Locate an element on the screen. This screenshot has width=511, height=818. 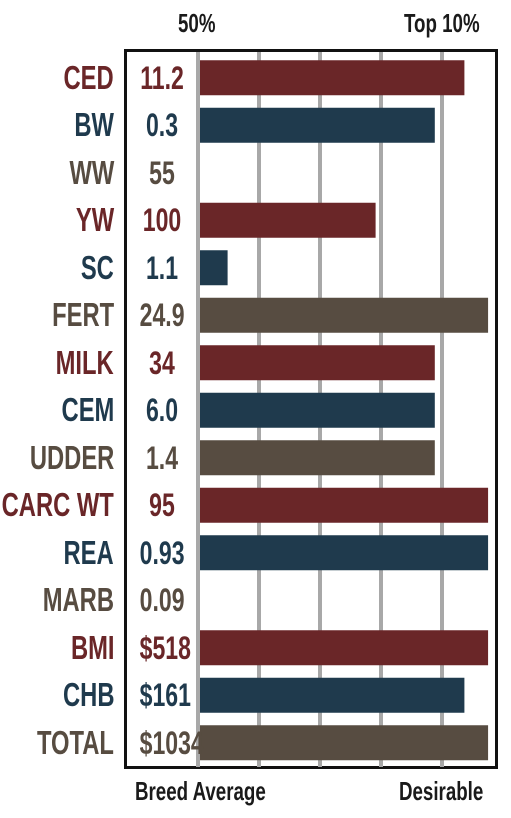
trait-label: YW is located at coordinates (94, 220).